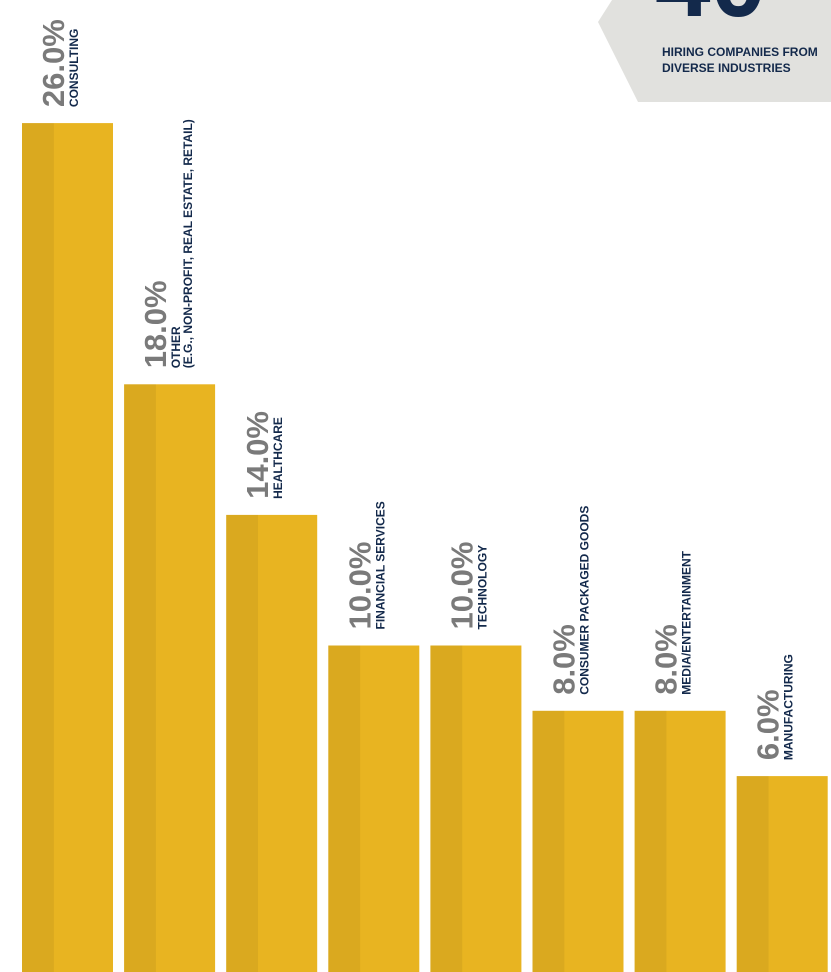 Image resolution: width=831 pixels, height=972 pixels. Describe the element at coordinates (789, 707) in the screenshot. I see `category-label: MANUFACTURING` at that location.